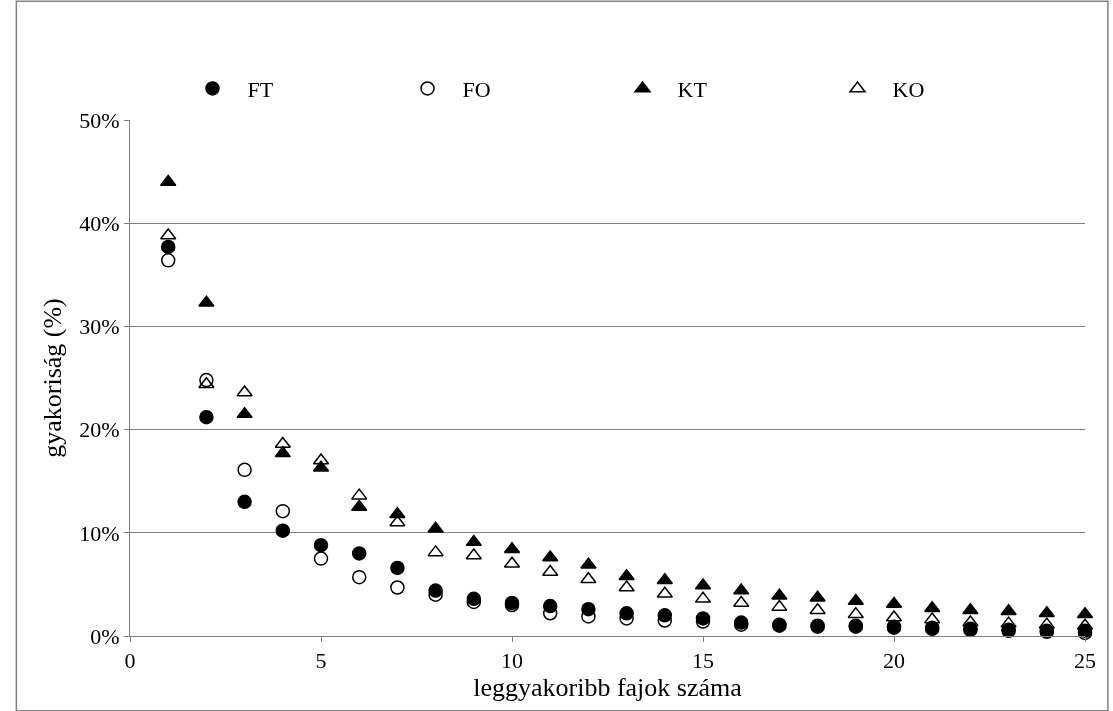 The width and height of the screenshot is (1113, 711). Describe the element at coordinates (512, 661) in the screenshot. I see `x-tick-label: 10` at that location.